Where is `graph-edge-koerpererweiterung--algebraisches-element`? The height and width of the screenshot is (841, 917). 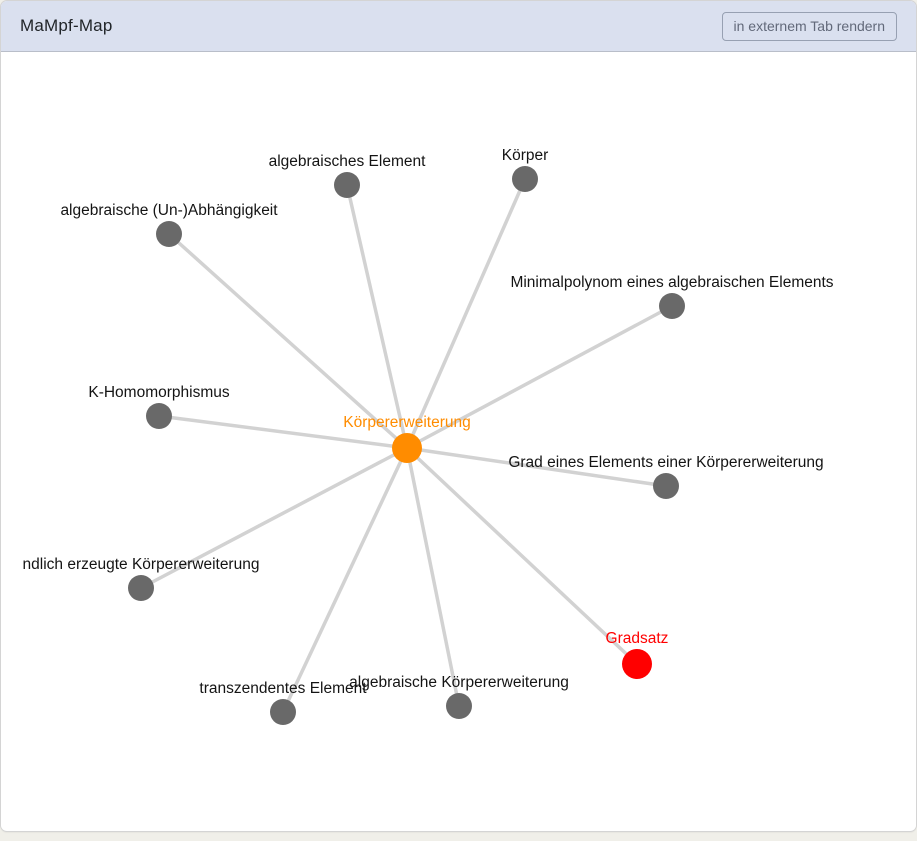
graph-edge-koerpererweiterung--algebraisches-element is located at coordinates (377, 316).